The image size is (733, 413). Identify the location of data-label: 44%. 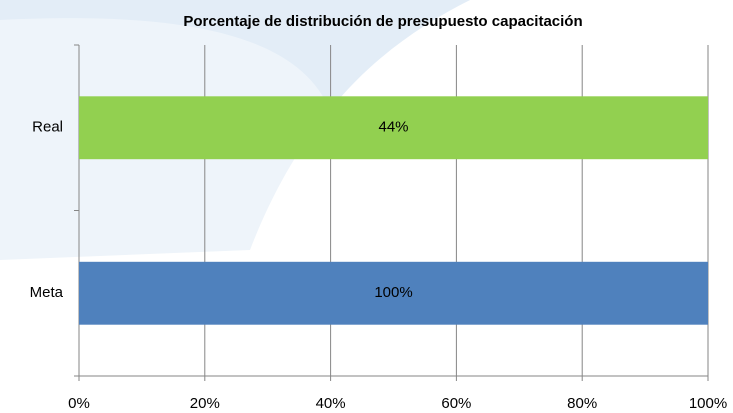
(393, 127).